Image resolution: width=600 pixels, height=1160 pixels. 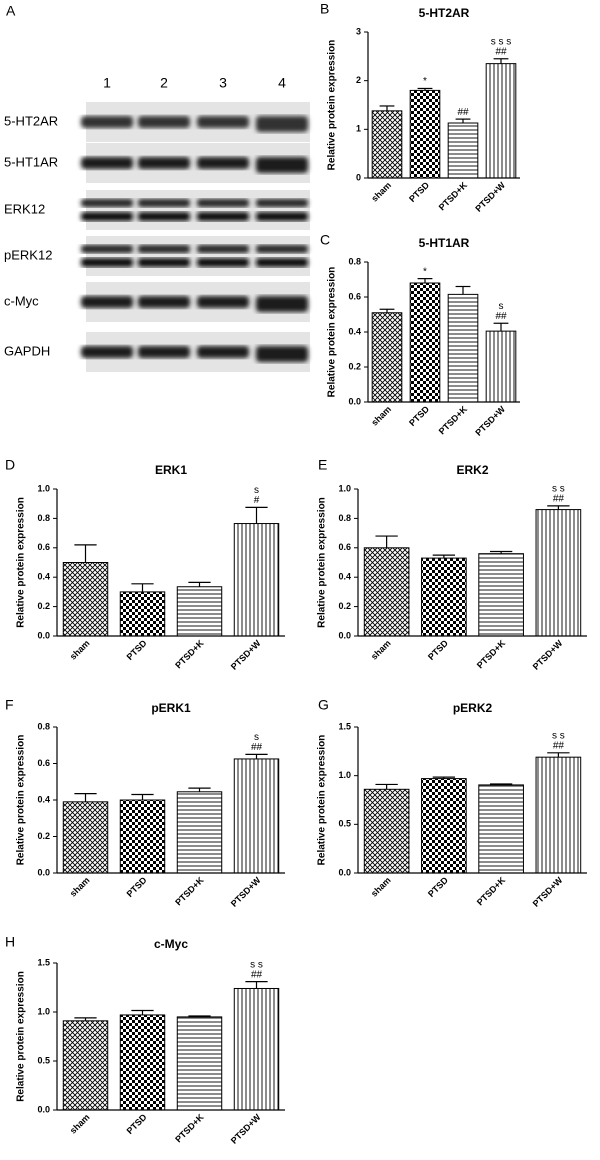 I want to click on blot-row-label: 5-HT1AR, so click(x=31, y=161).